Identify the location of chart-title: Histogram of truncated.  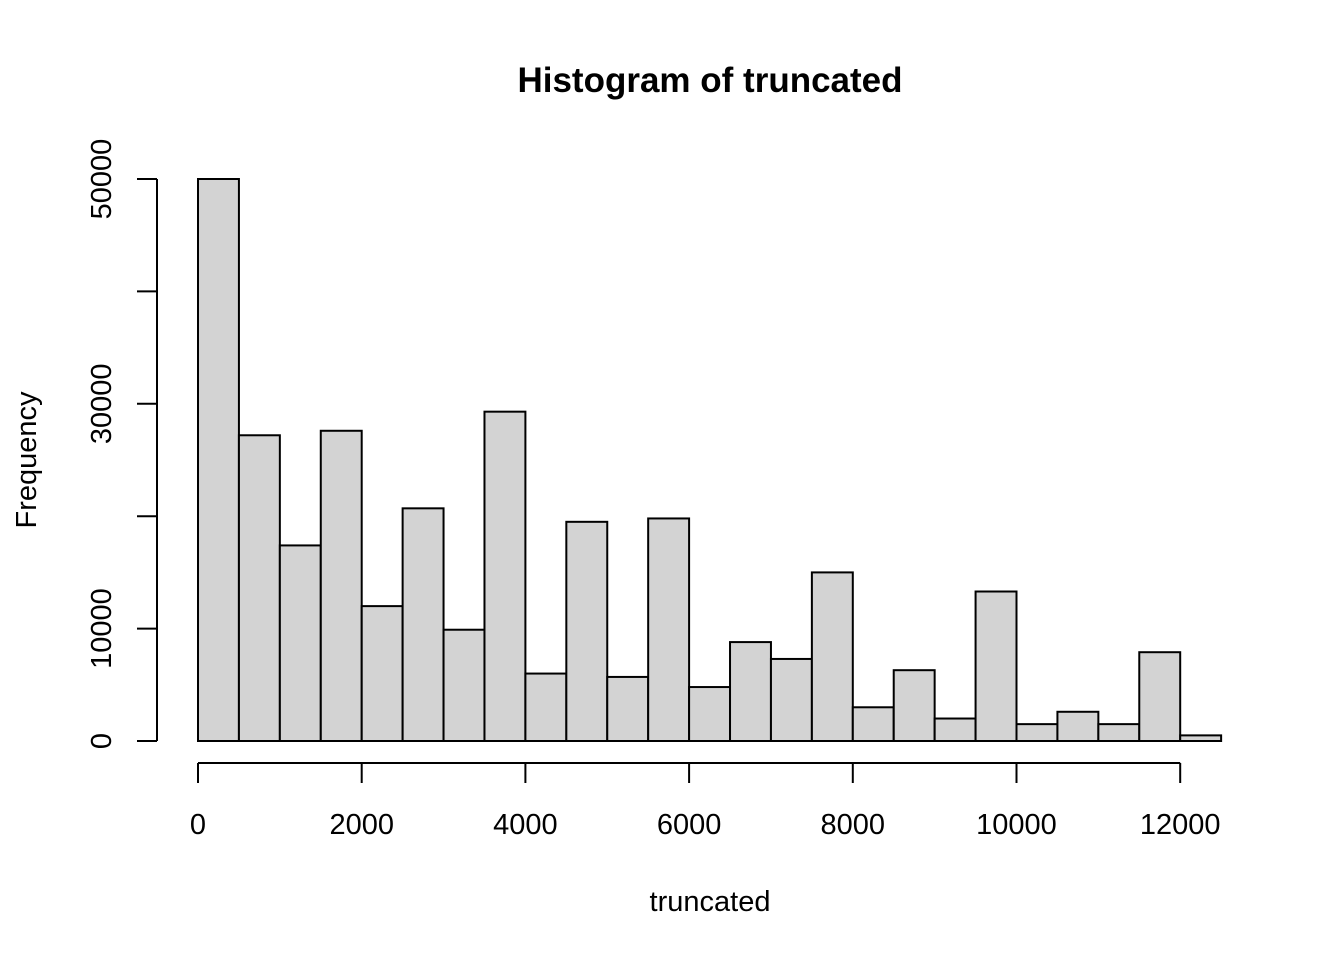
(709, 80).